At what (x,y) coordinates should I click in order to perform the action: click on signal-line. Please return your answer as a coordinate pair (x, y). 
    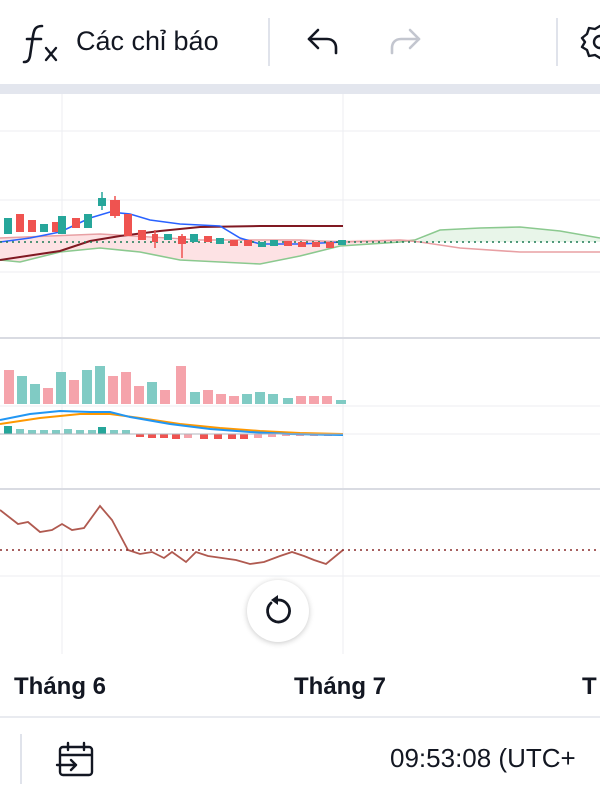
    Looking at the image, I should click on (172, 424).